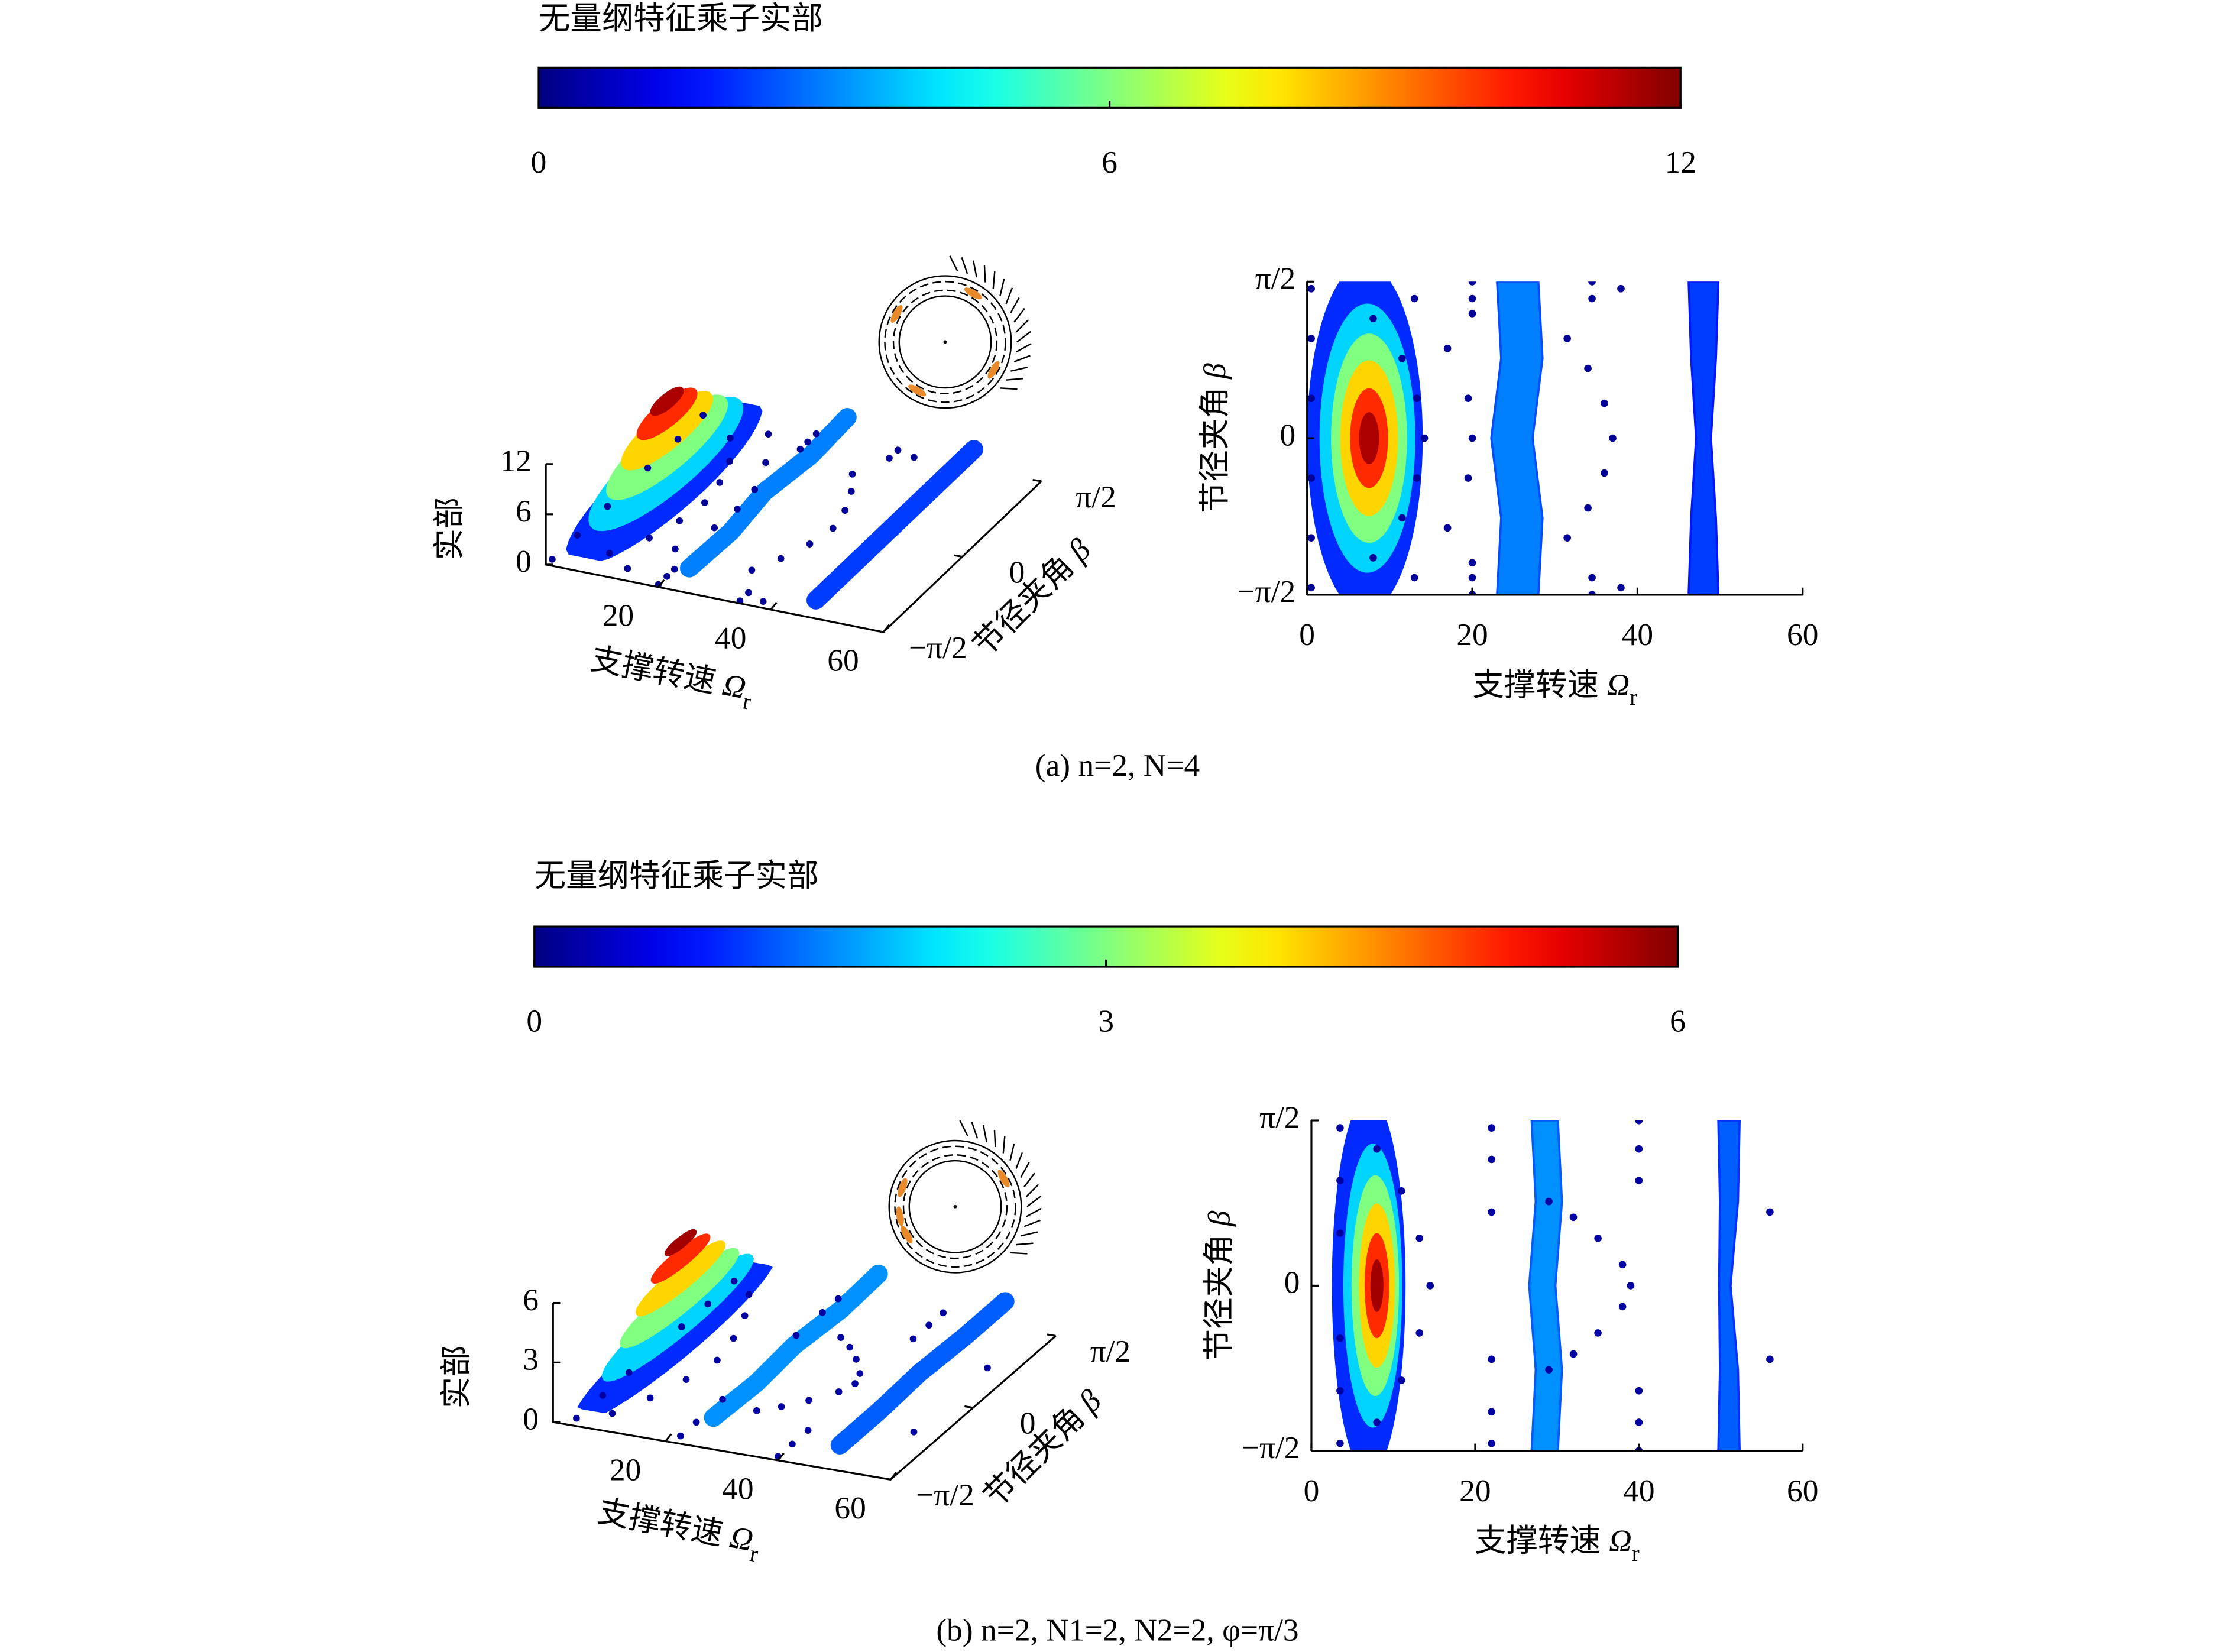  Describe the element at coordinates (1028, 1423) in the screenshot. I see `y3d-tick-label: 0` at that location.